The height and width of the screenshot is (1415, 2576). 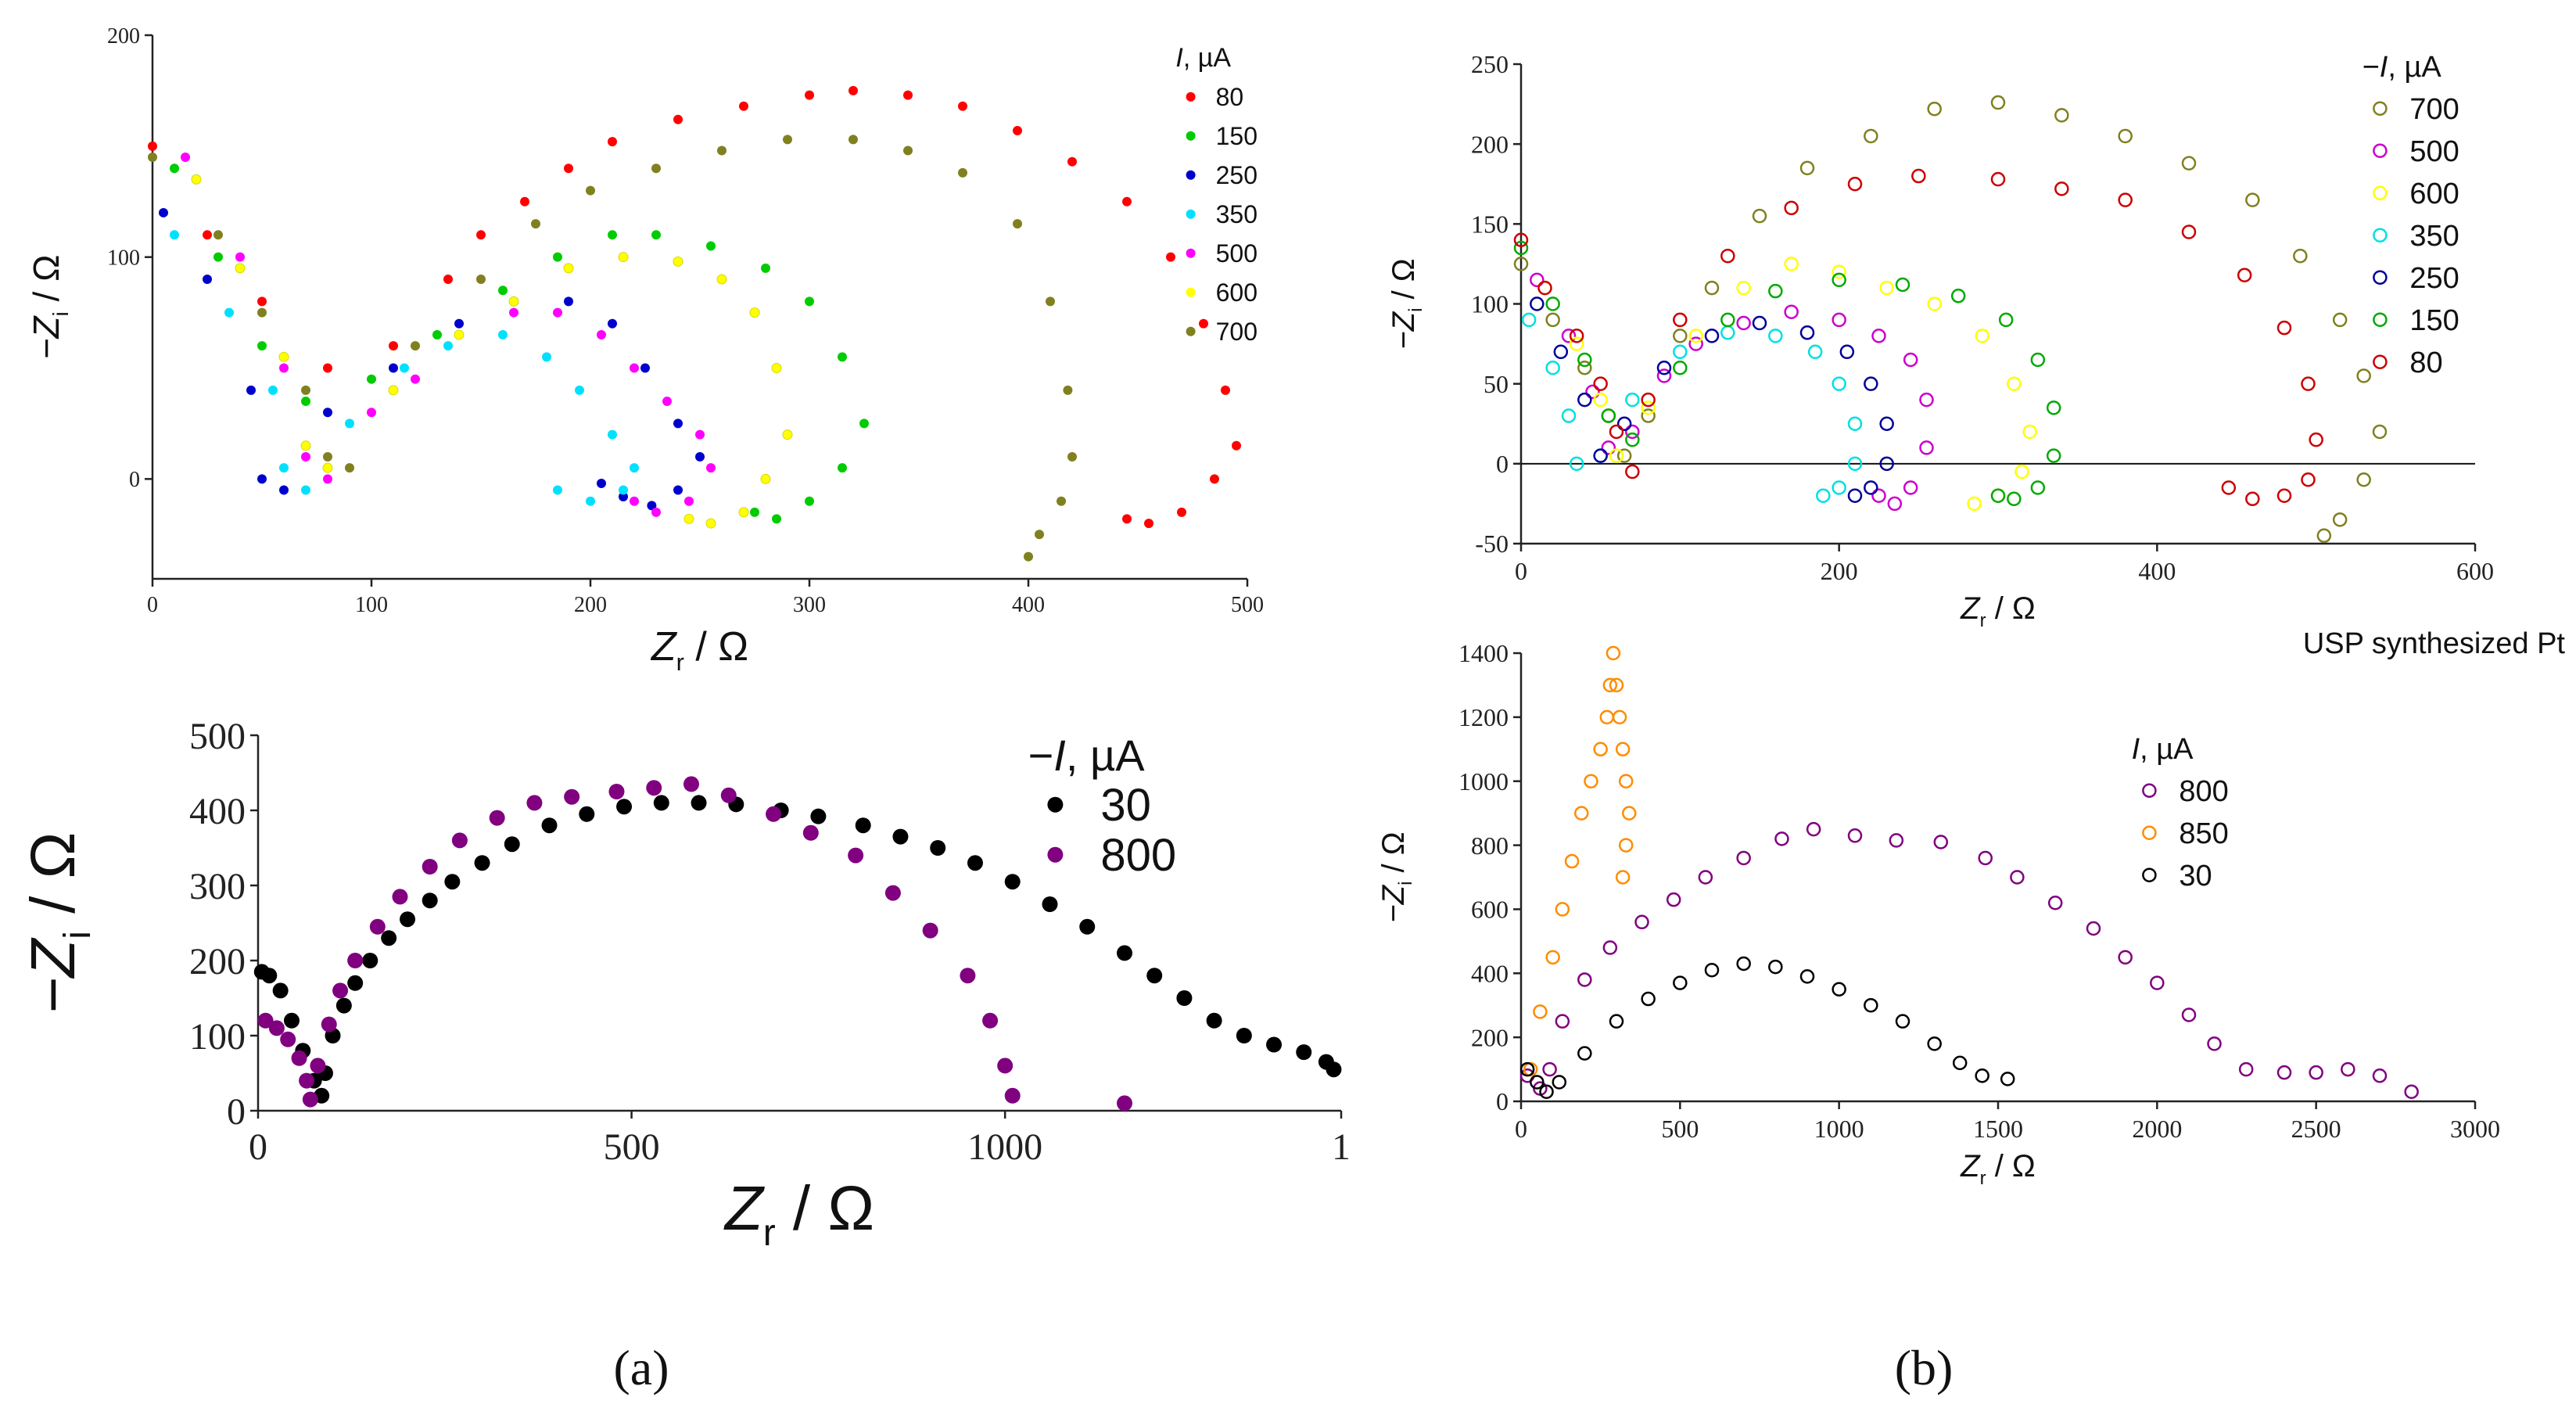 What do you see at coordinates (1998, 1169) in the screenshot?
I see `x-axis-title: Zr / Ω` at bounding box center [1998, 1169].